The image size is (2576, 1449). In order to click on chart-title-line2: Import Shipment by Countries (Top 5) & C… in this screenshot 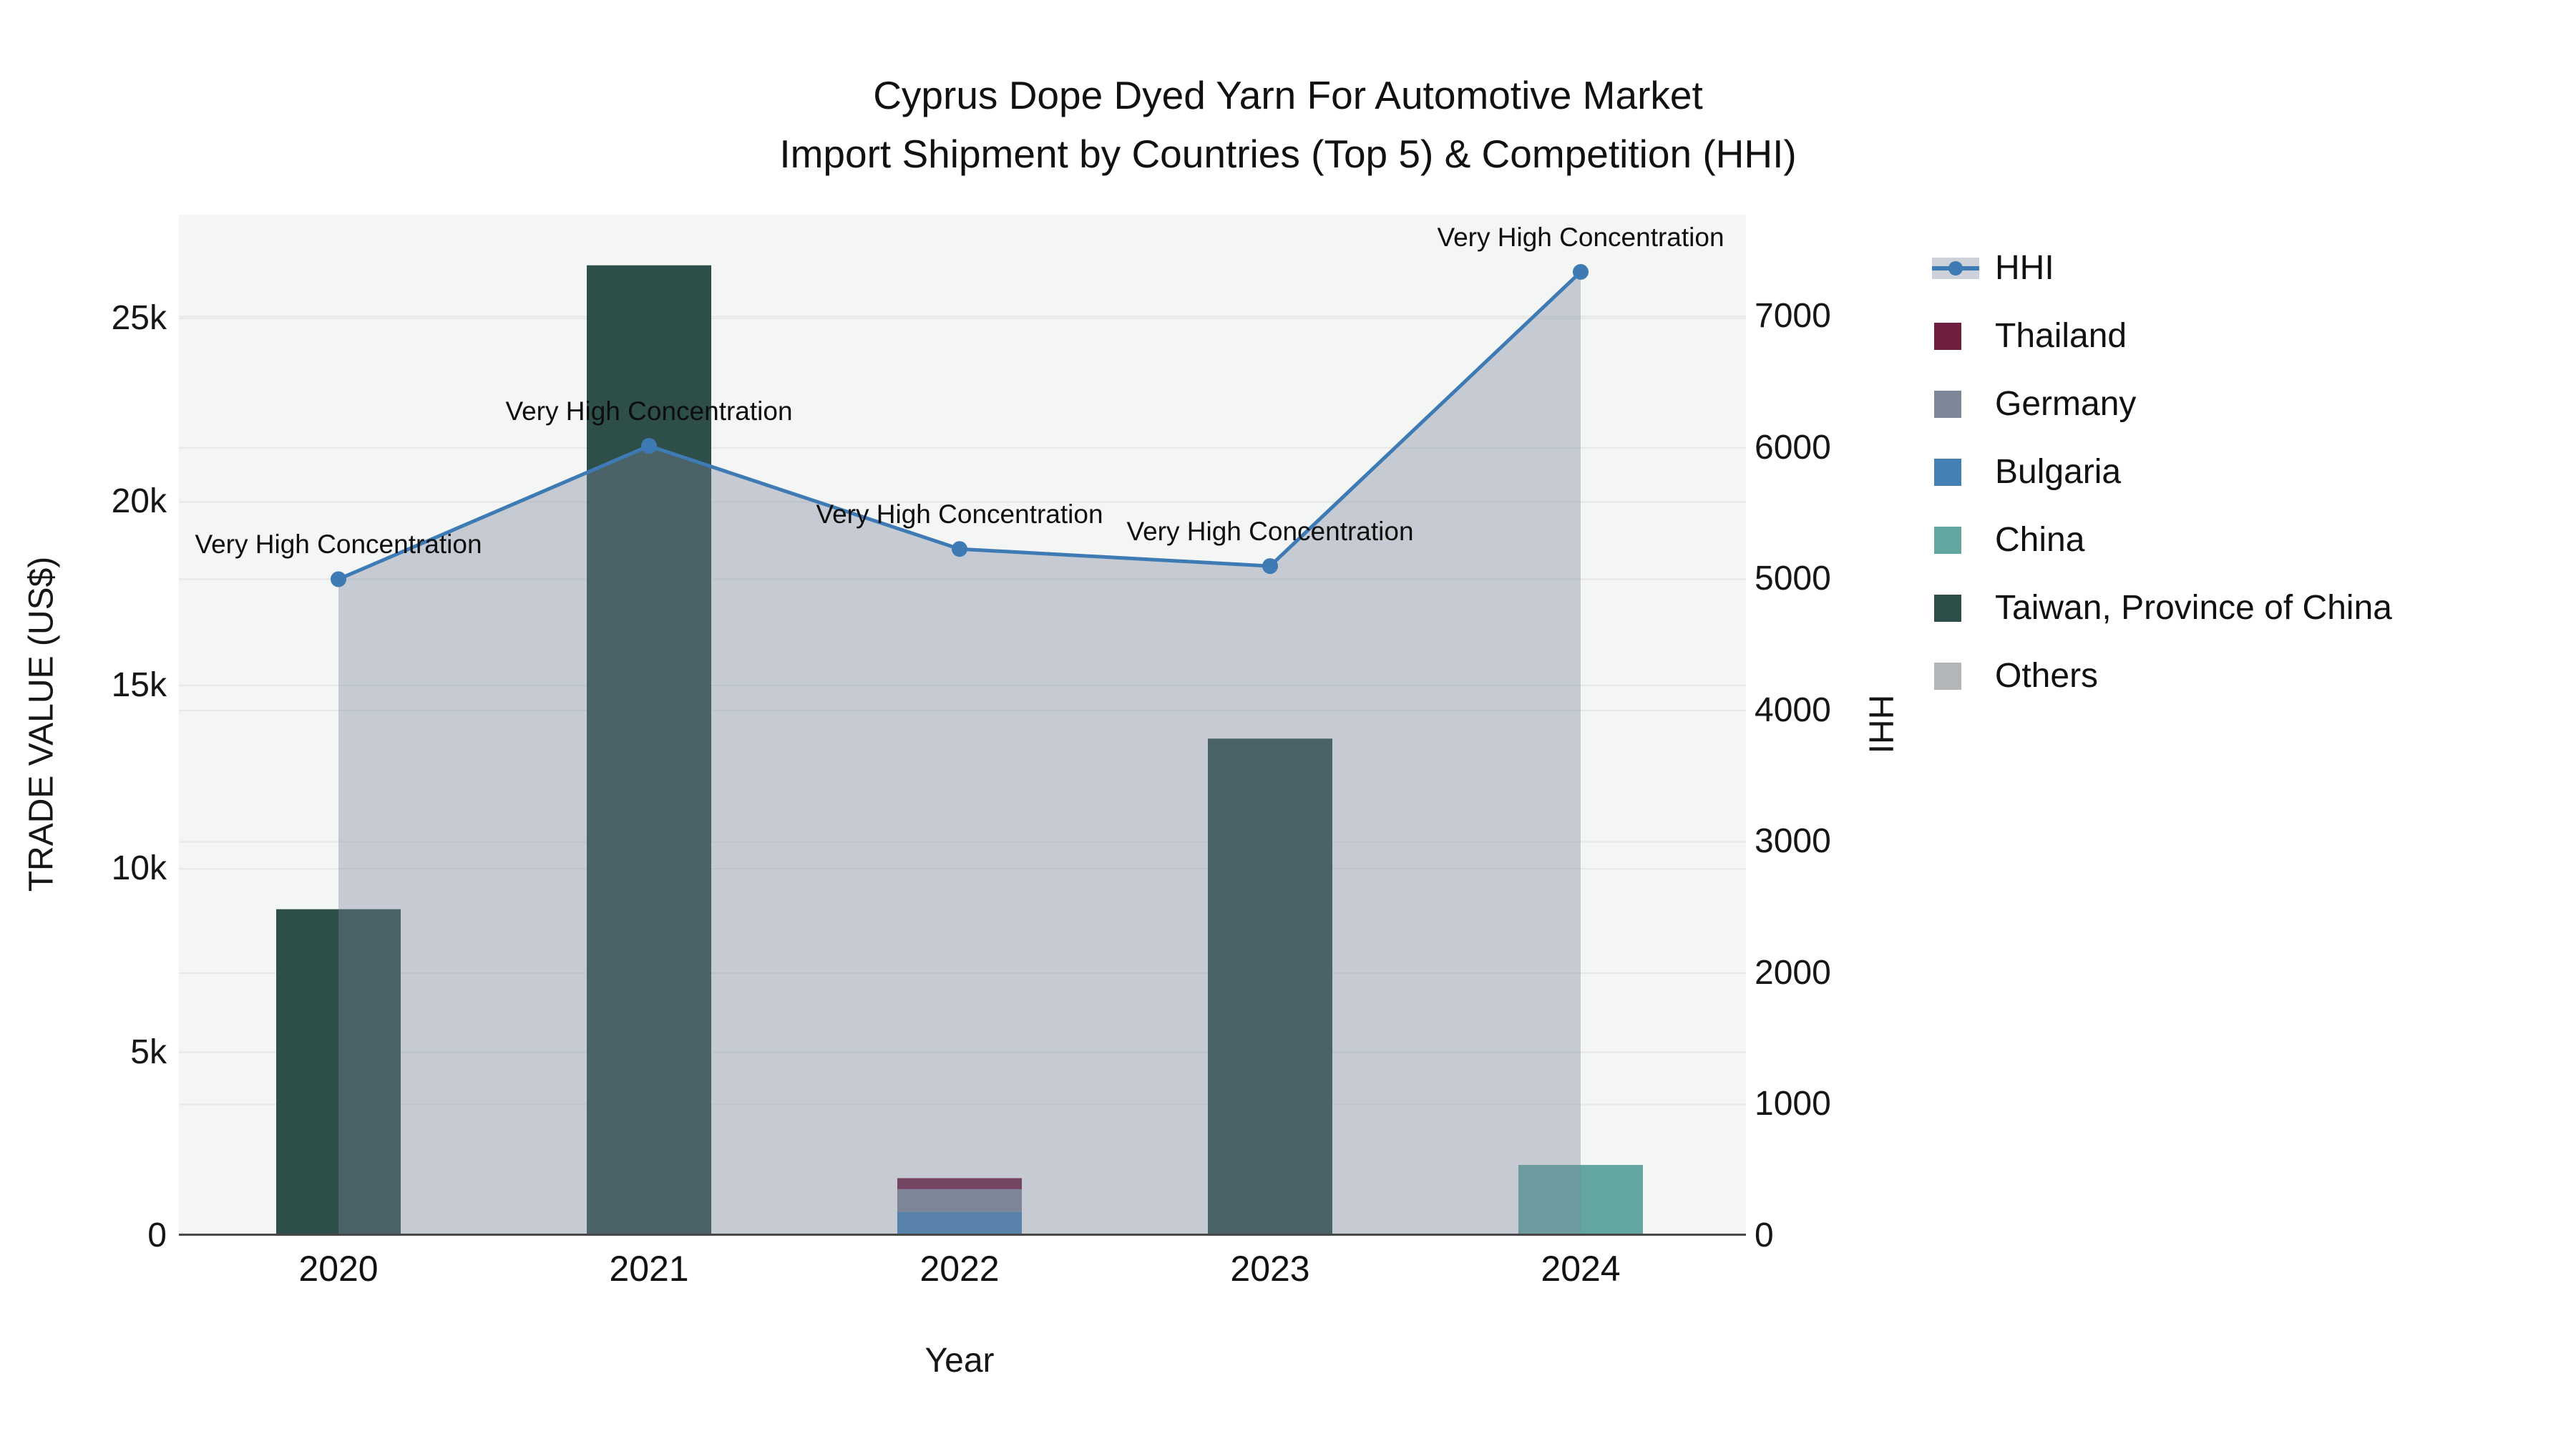, I will do `click(1288, 154)`.